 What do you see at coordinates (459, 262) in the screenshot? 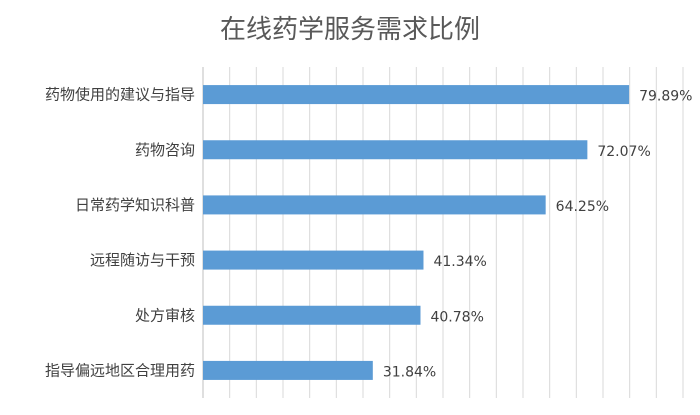
I see `data-label: 41.34%` at bounding box center [459, 262].